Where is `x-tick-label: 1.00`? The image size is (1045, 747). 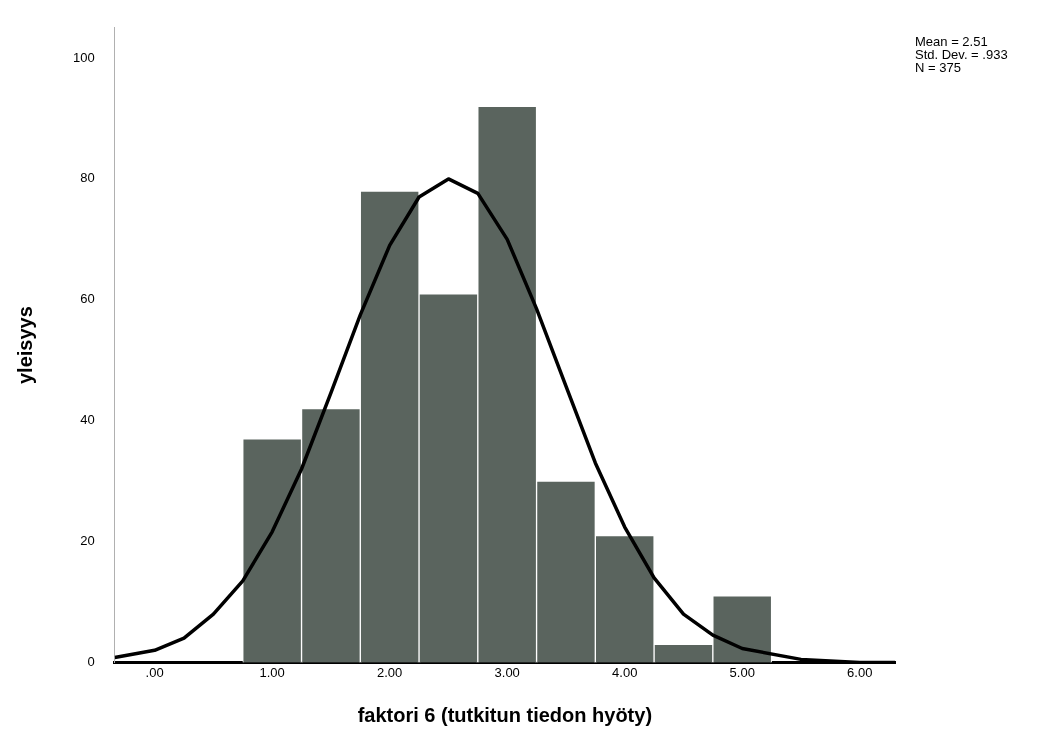
x-tick-label: 1.00 is located at coordinates (272, 672).